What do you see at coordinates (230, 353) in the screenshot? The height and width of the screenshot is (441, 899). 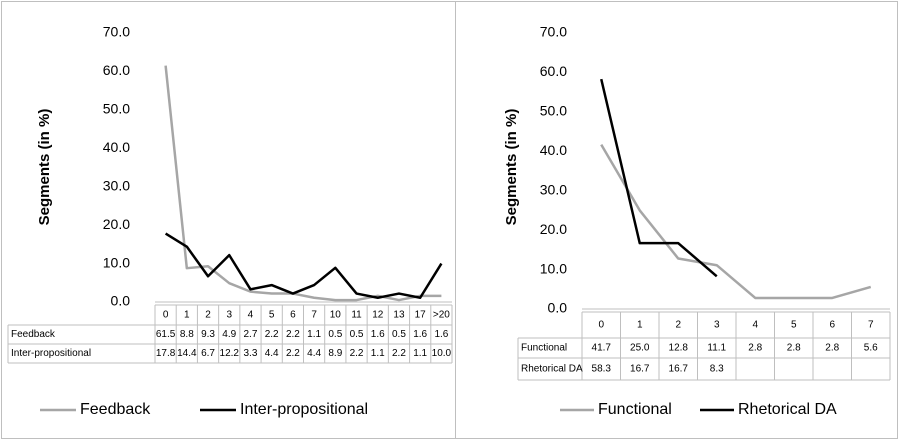 I see `table-cell: 12.2` at bounding box center [230, 353].